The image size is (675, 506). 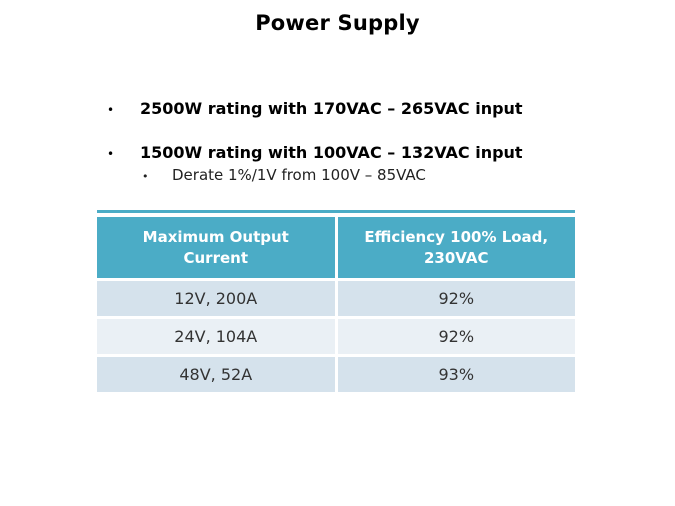 What do you see at coordinates (331, 108) in the screenshot?
I see `bullet-text: 2500W rating with 170VAC – 265VAC input` at bounding box center [331, 108].